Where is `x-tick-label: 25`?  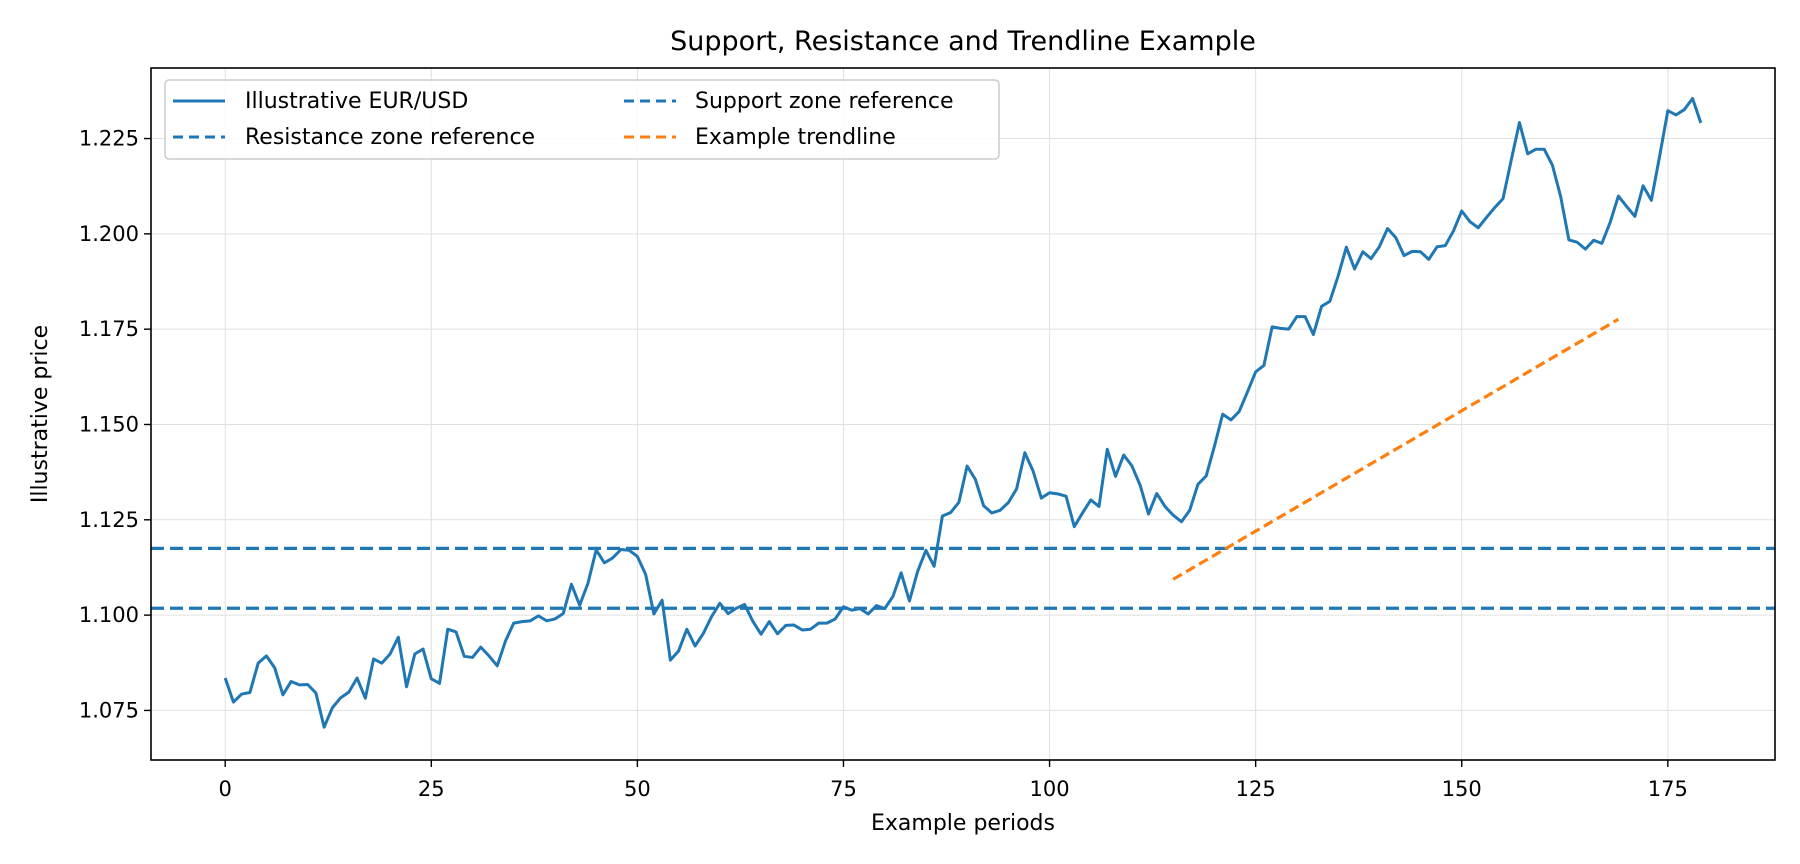 x-tick-label: 25 is located at coordinates (431, 789).